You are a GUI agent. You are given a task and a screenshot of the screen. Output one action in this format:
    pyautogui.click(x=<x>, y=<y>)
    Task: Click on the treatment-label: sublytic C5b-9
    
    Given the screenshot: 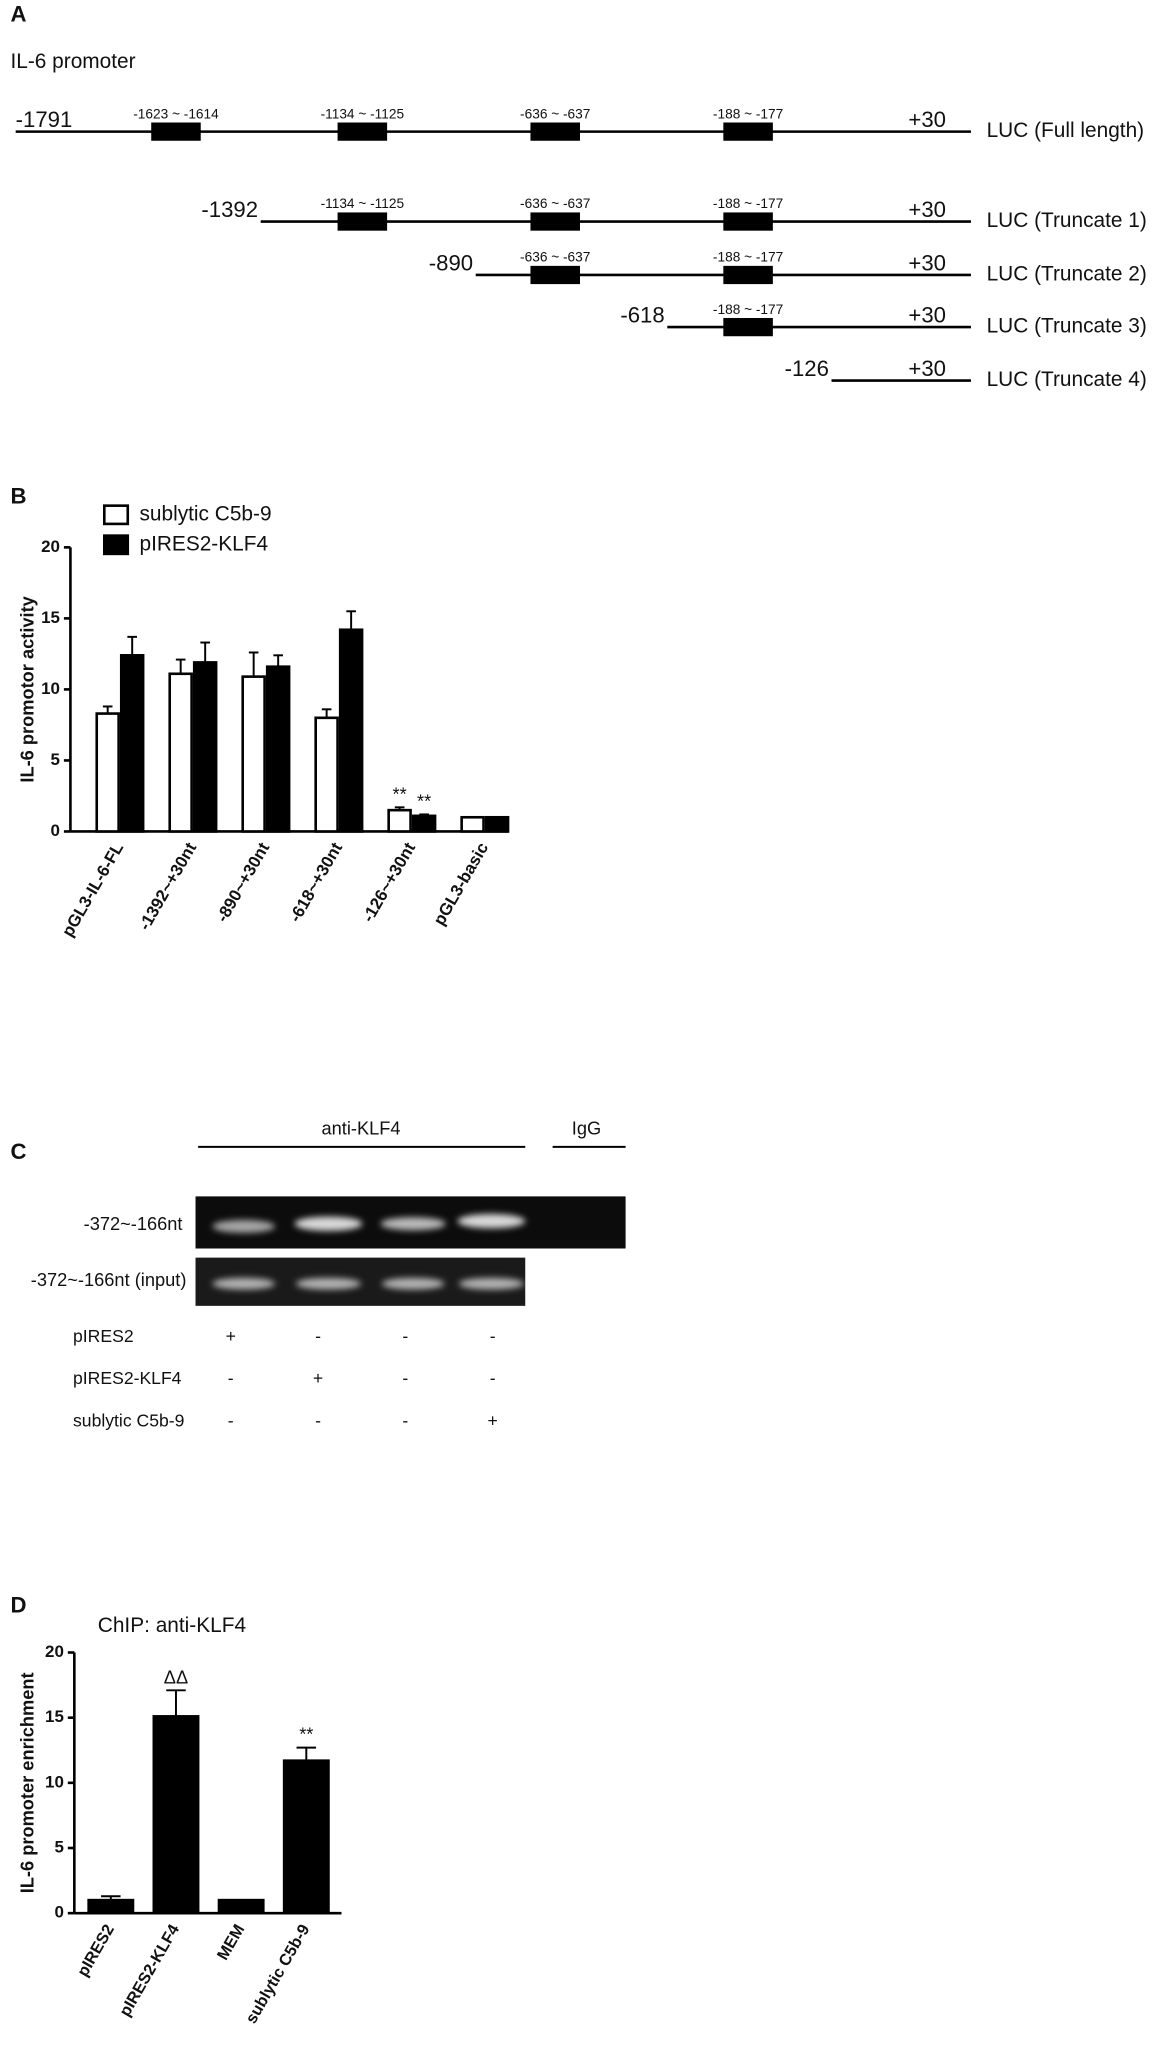 What is the action you would take?
    pyautogui.click(x=128, y=1420)
    